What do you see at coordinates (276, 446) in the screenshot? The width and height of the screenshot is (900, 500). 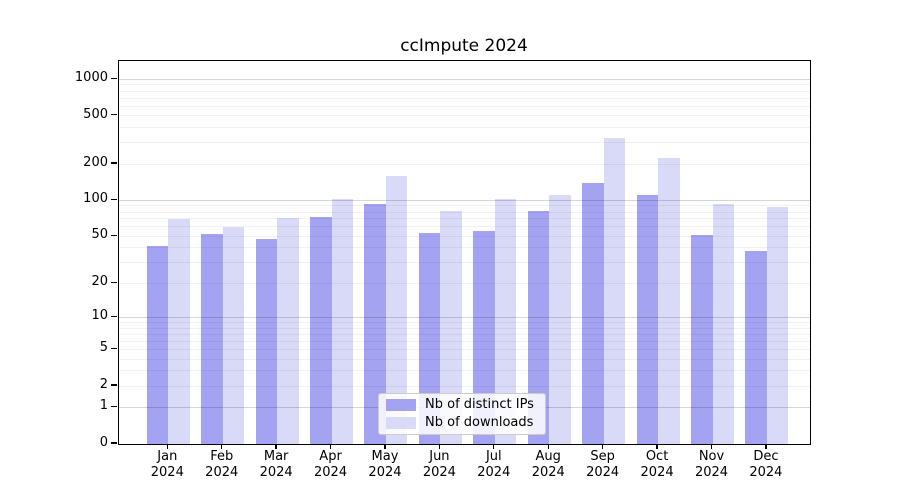 I see `x-tick-mark-mar` at bounding box center [276, 446].